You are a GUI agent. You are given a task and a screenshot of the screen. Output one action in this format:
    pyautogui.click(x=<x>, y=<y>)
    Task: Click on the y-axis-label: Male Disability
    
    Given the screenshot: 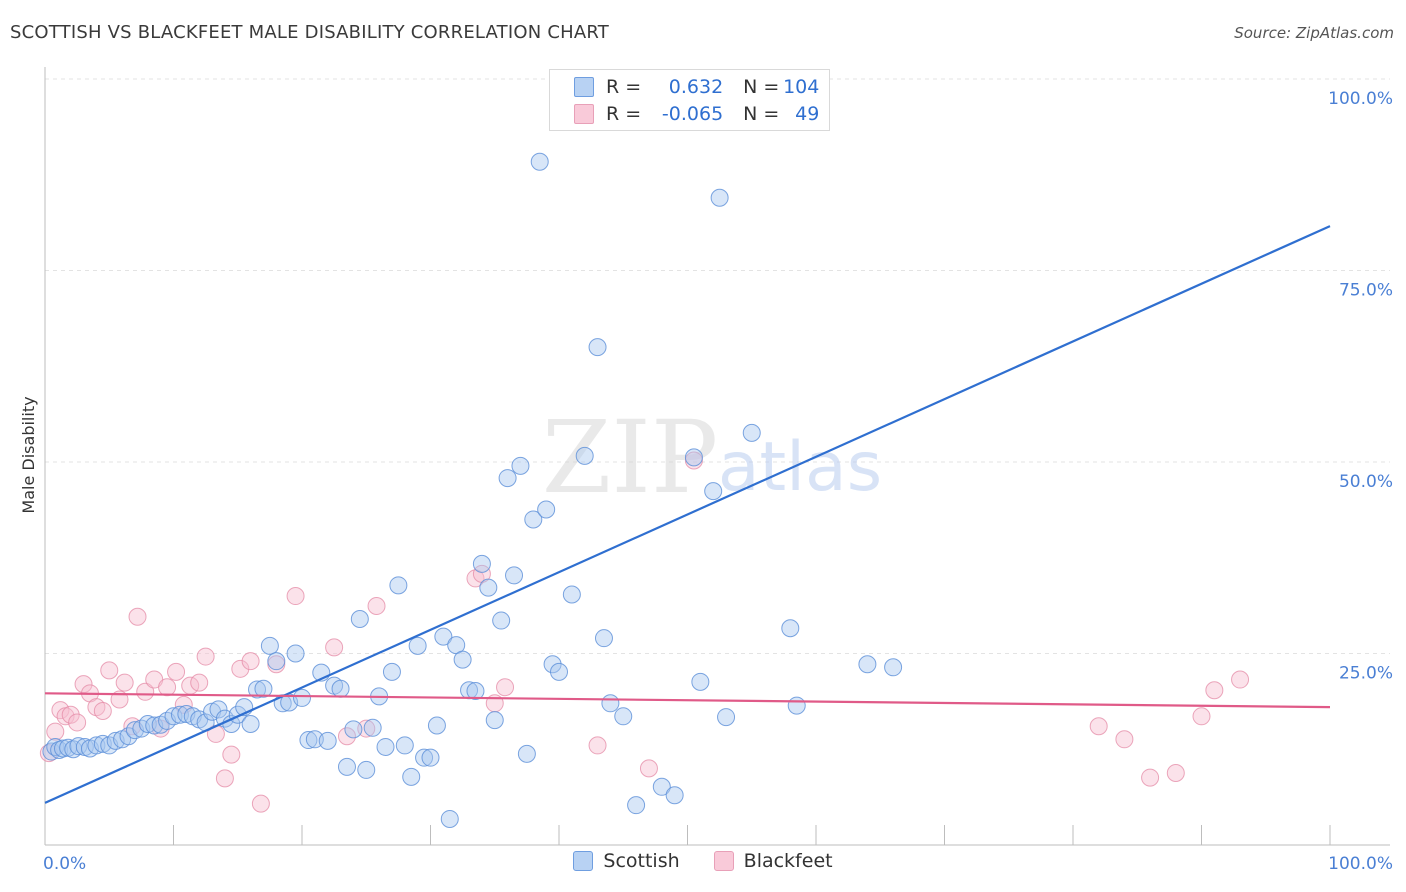 What is the action you would take?
    pyautogui.click(x=28, y=454)
    